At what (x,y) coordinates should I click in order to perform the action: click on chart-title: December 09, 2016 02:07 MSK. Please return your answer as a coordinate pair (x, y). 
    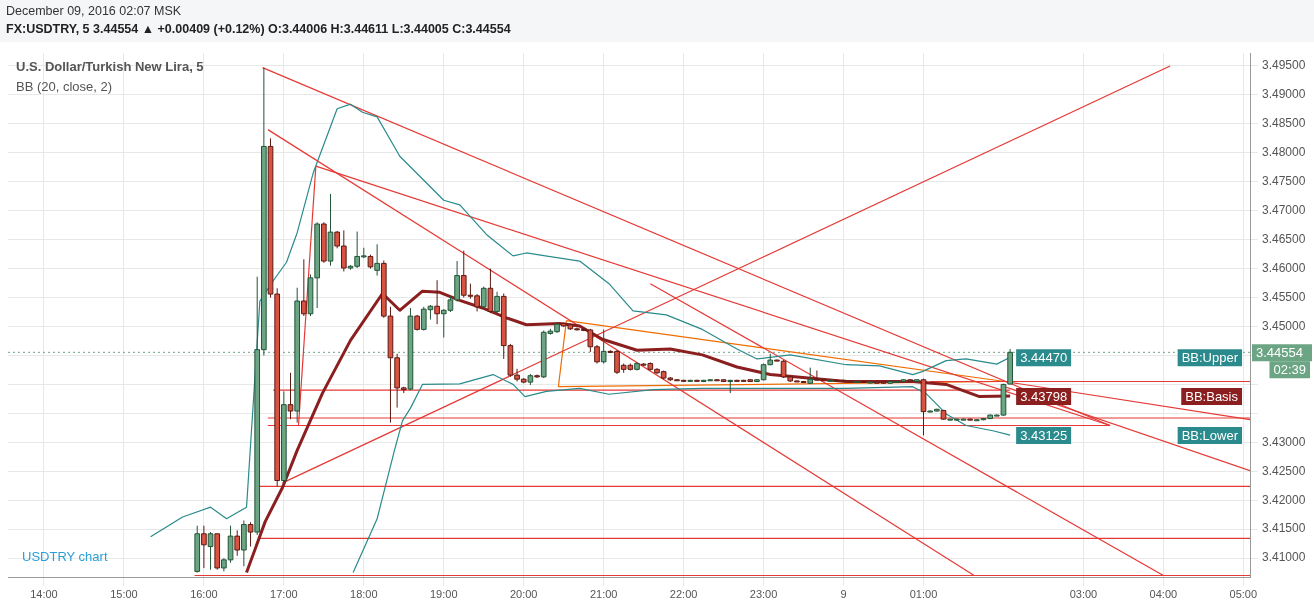
    Looking at the image, I should click on (94, 11).